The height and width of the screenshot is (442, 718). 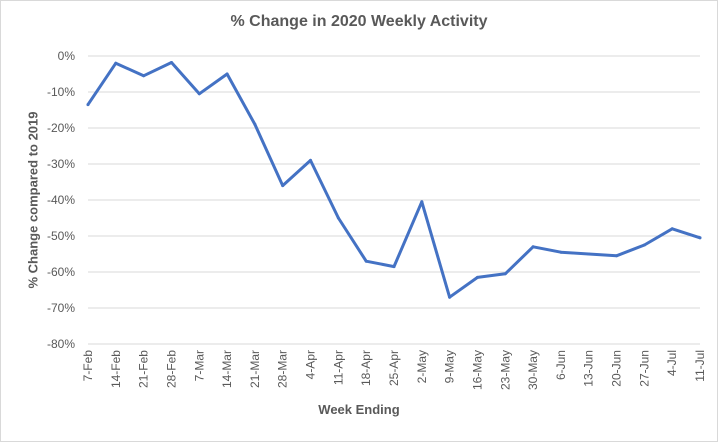 I want to click on x-tick-label: 28-Feb, so click(x=171, y=369).